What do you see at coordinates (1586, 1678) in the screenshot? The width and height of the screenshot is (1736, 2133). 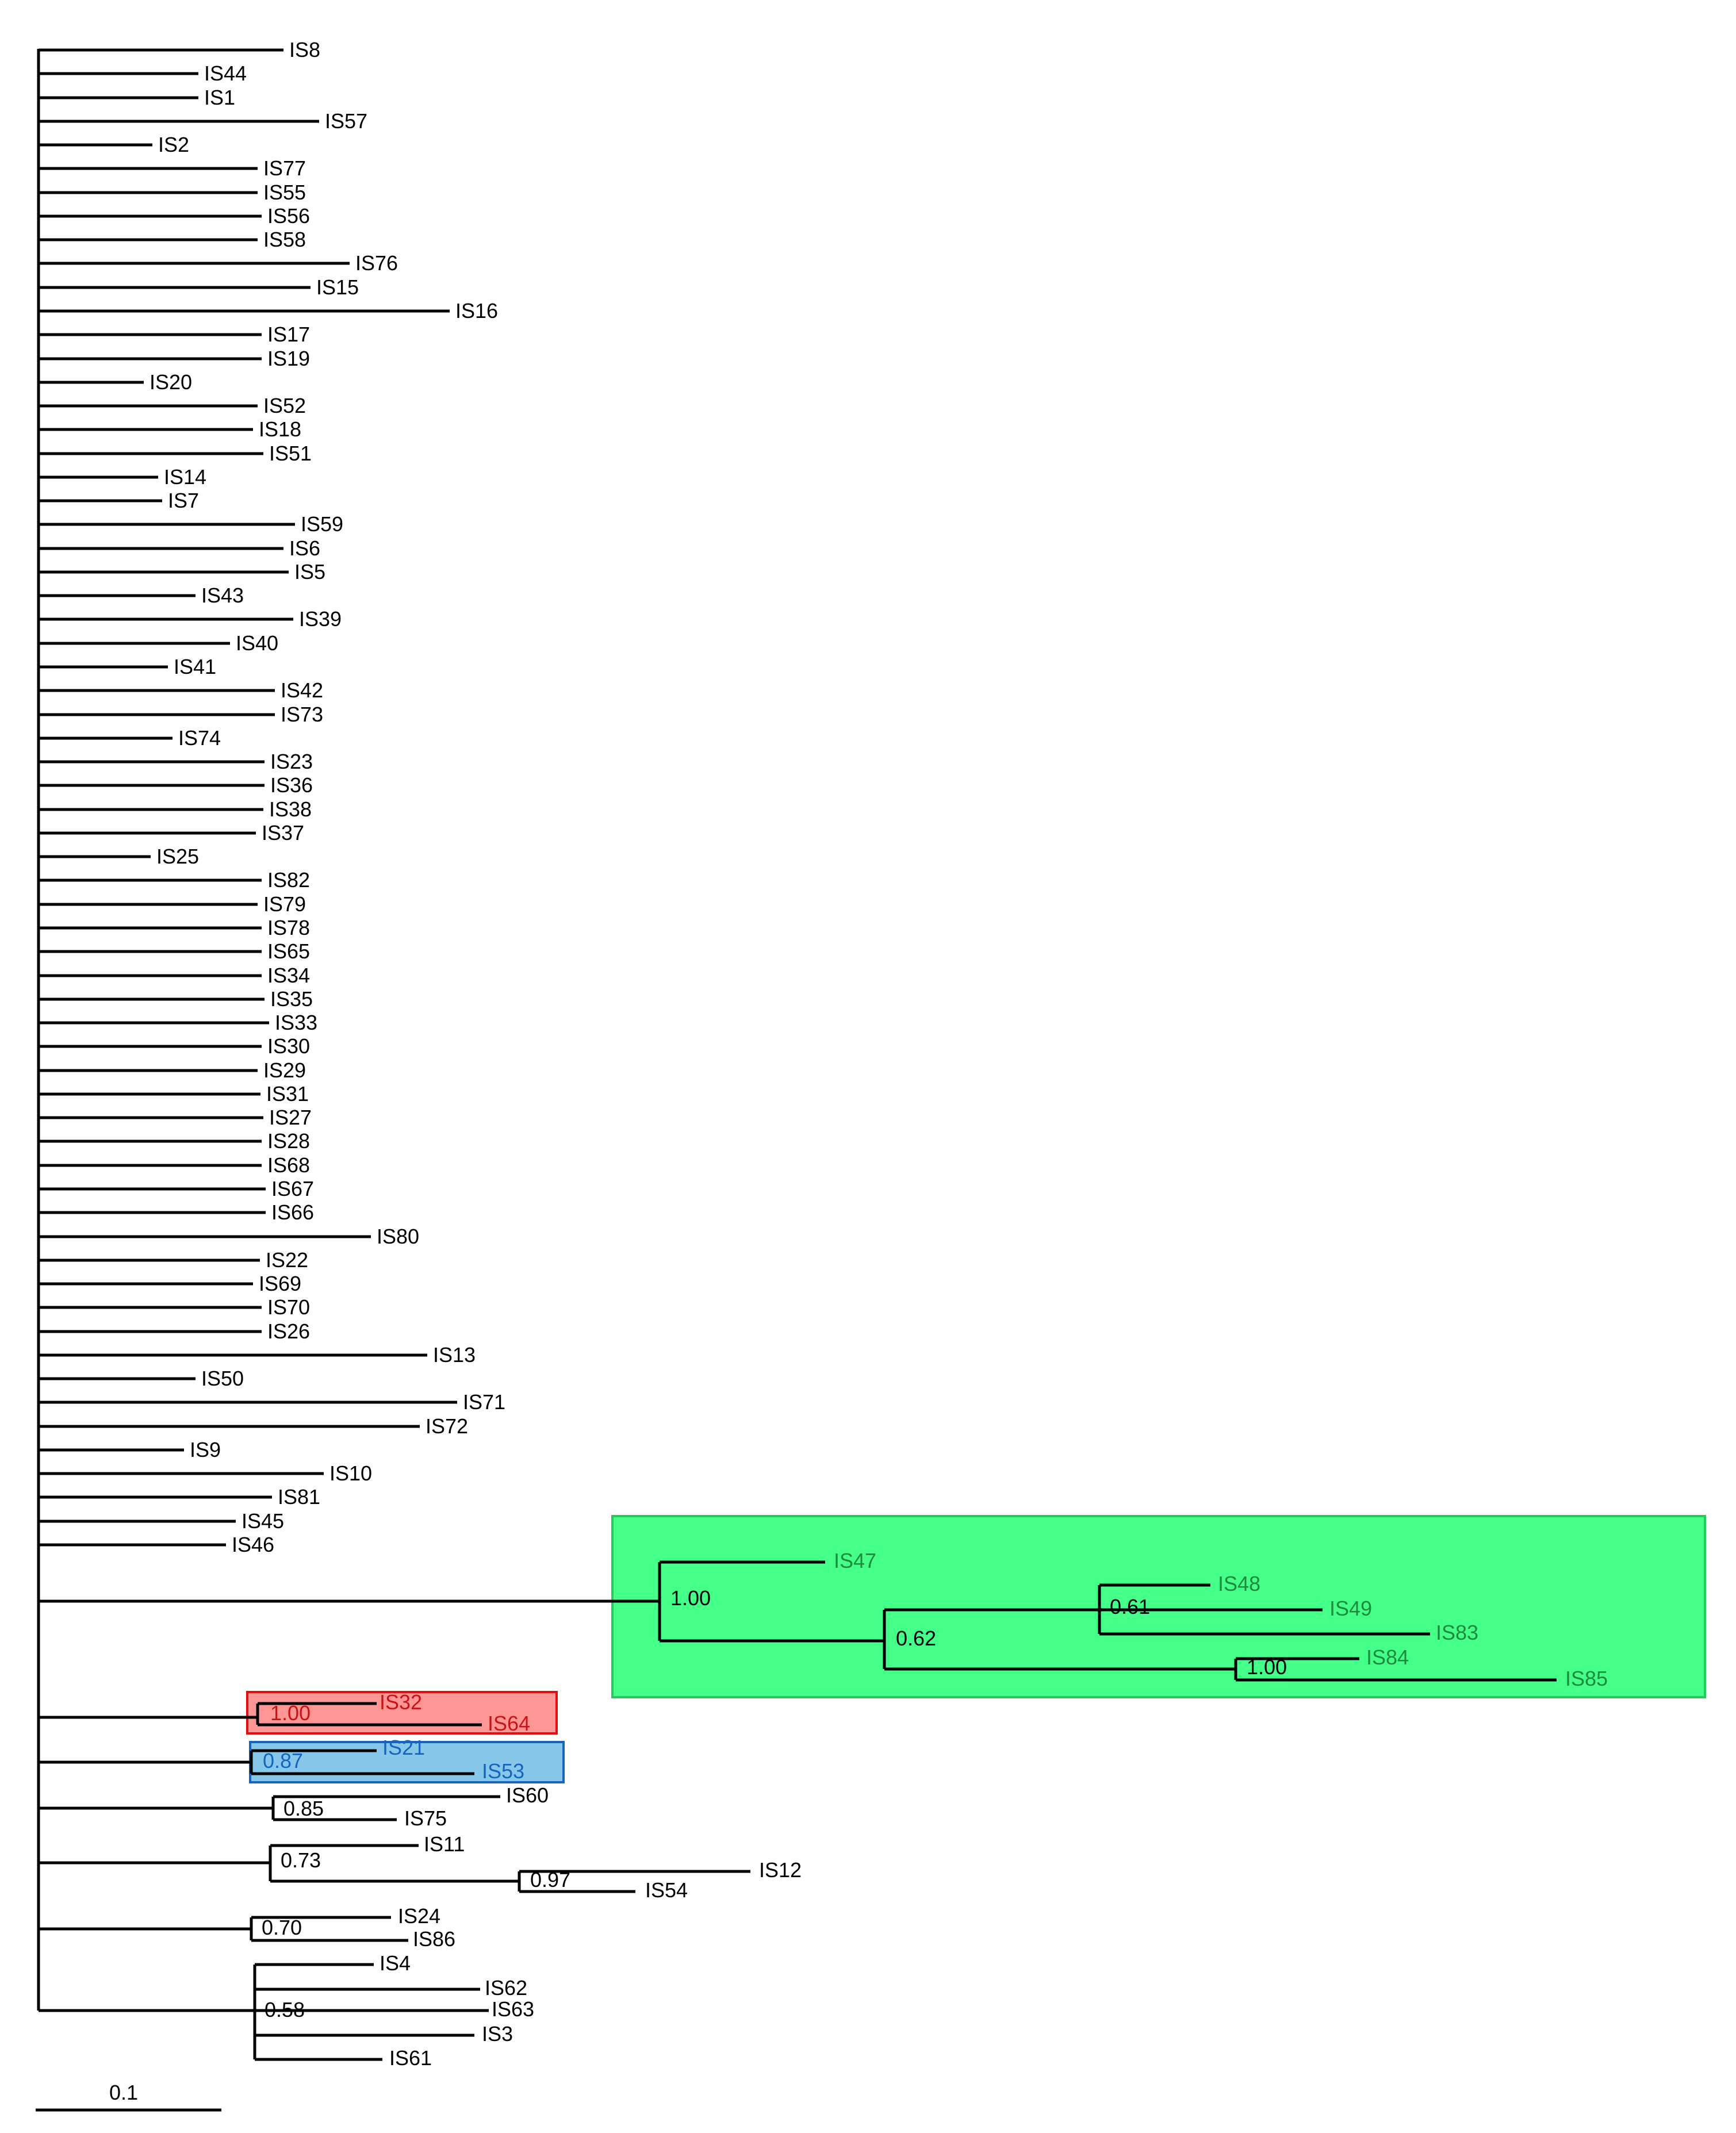 I see `leaf-label: IS85` at bounding box center [1586, 1678].